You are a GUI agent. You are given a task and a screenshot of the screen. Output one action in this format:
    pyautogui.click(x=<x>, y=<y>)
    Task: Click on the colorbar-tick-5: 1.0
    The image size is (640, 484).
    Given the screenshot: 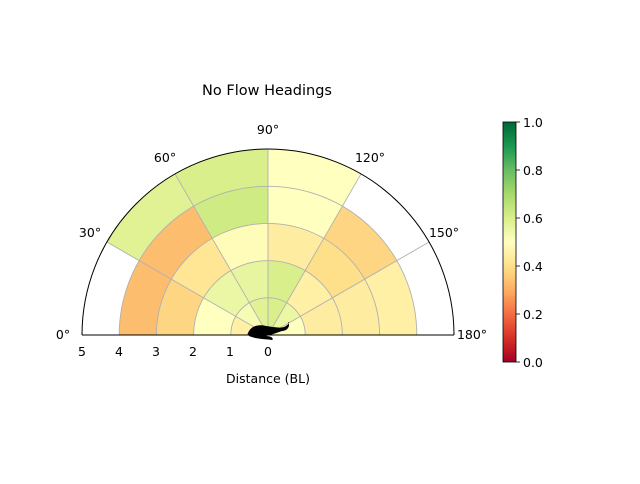 What is the action you would take?
    pyautogui.click(x=533, y=122)
    